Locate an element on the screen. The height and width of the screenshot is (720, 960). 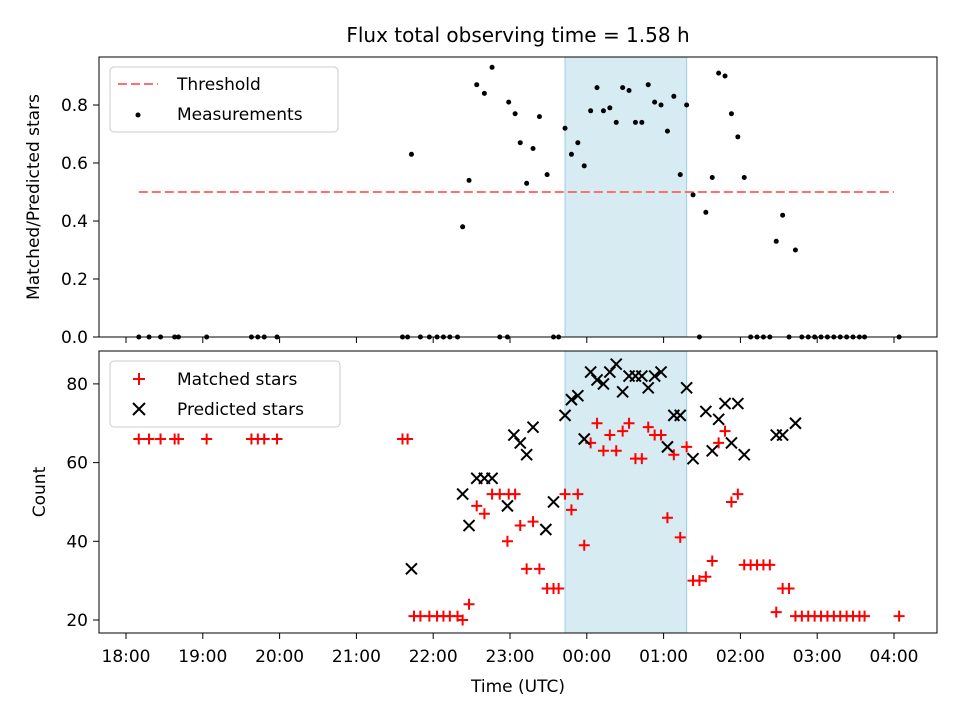
bottom-legend: Matched stars Predicted stars is located at coordinates (225, 394).